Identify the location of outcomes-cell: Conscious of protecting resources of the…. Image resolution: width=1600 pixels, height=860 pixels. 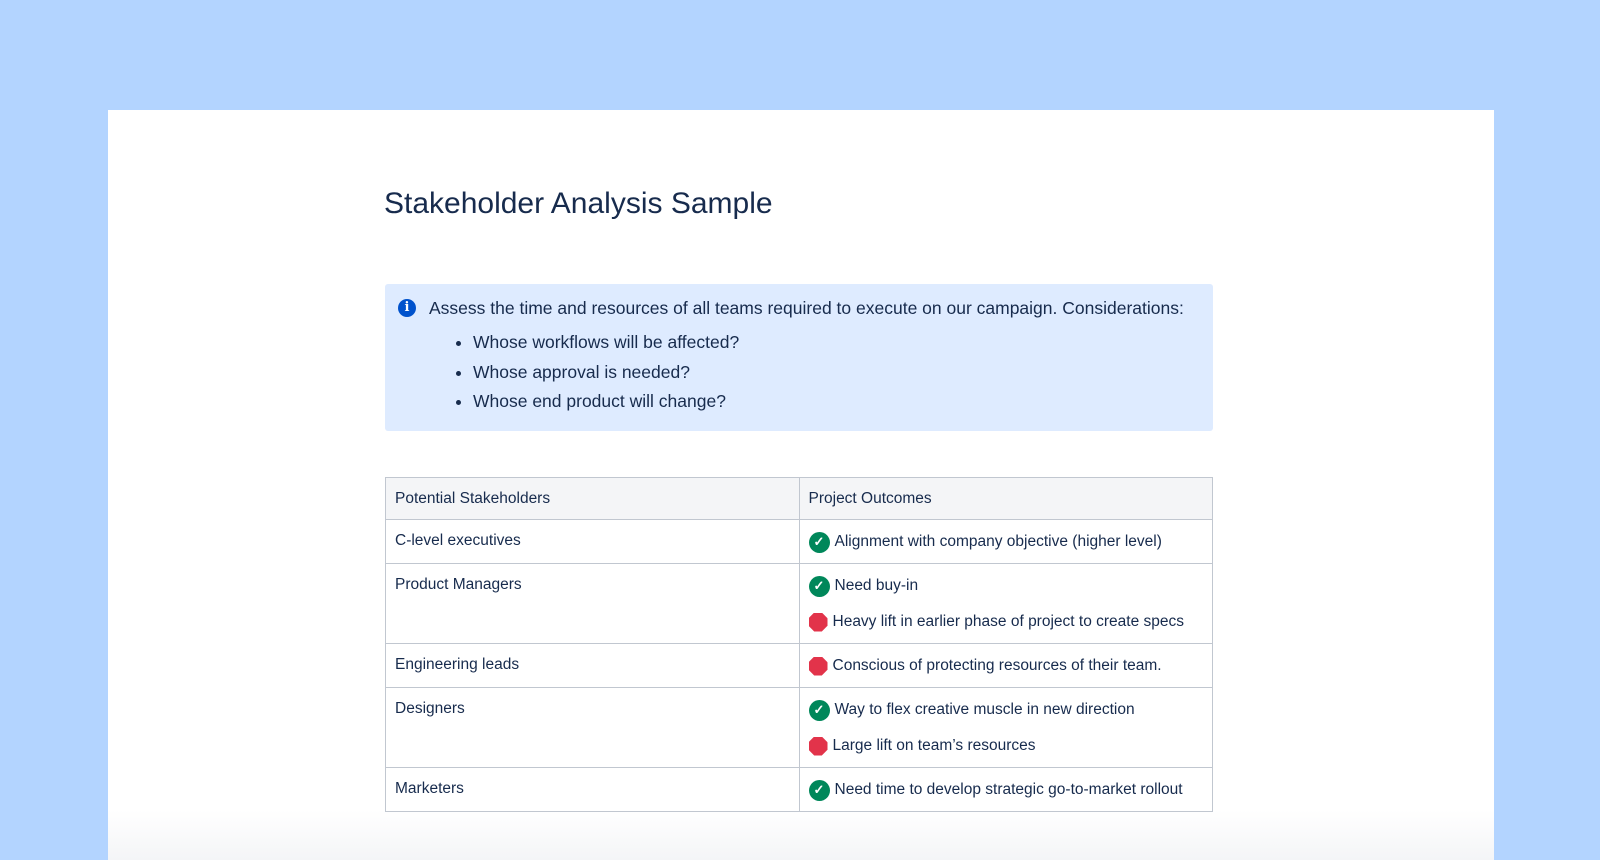
(1005, 665).